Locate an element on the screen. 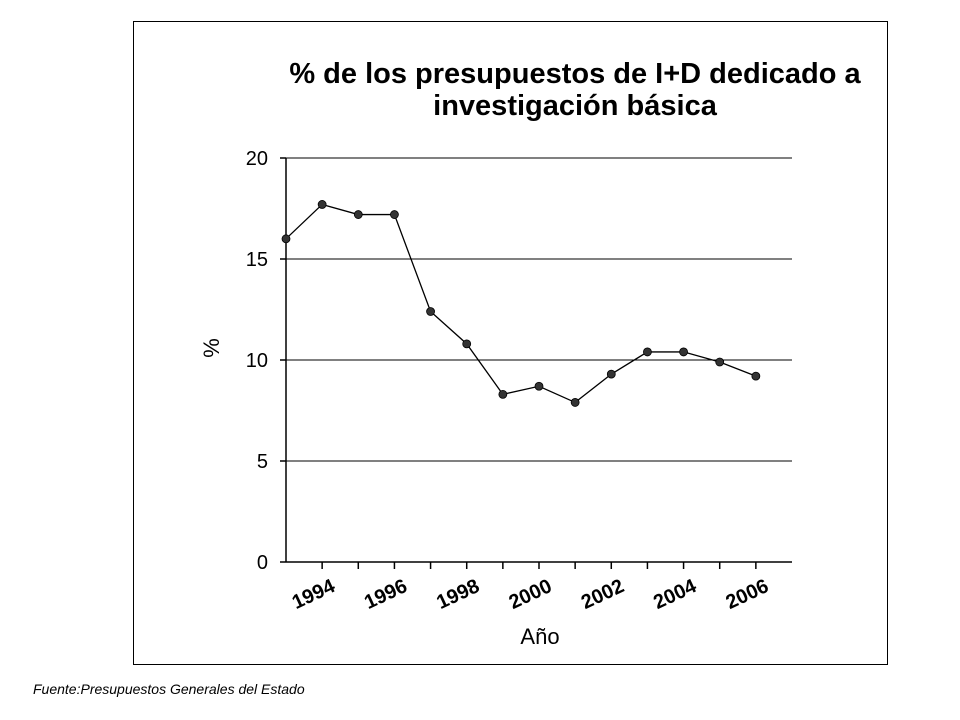 The width and height of the screenshot is (960, 720). series-line is located at coordinates (521, 303).